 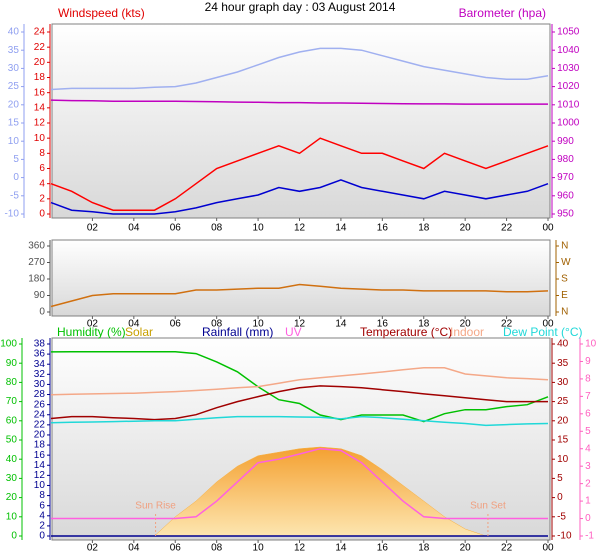 I want to click on panel, so click(x=301, y=278).